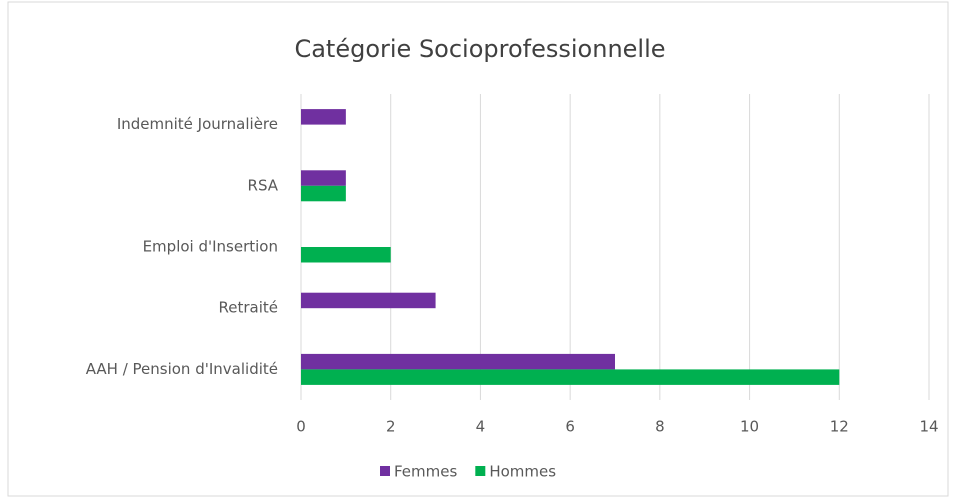  Describe the element at coordinates (425, 472) in the screenshot. I see `legend-label: Femmes` at that location.